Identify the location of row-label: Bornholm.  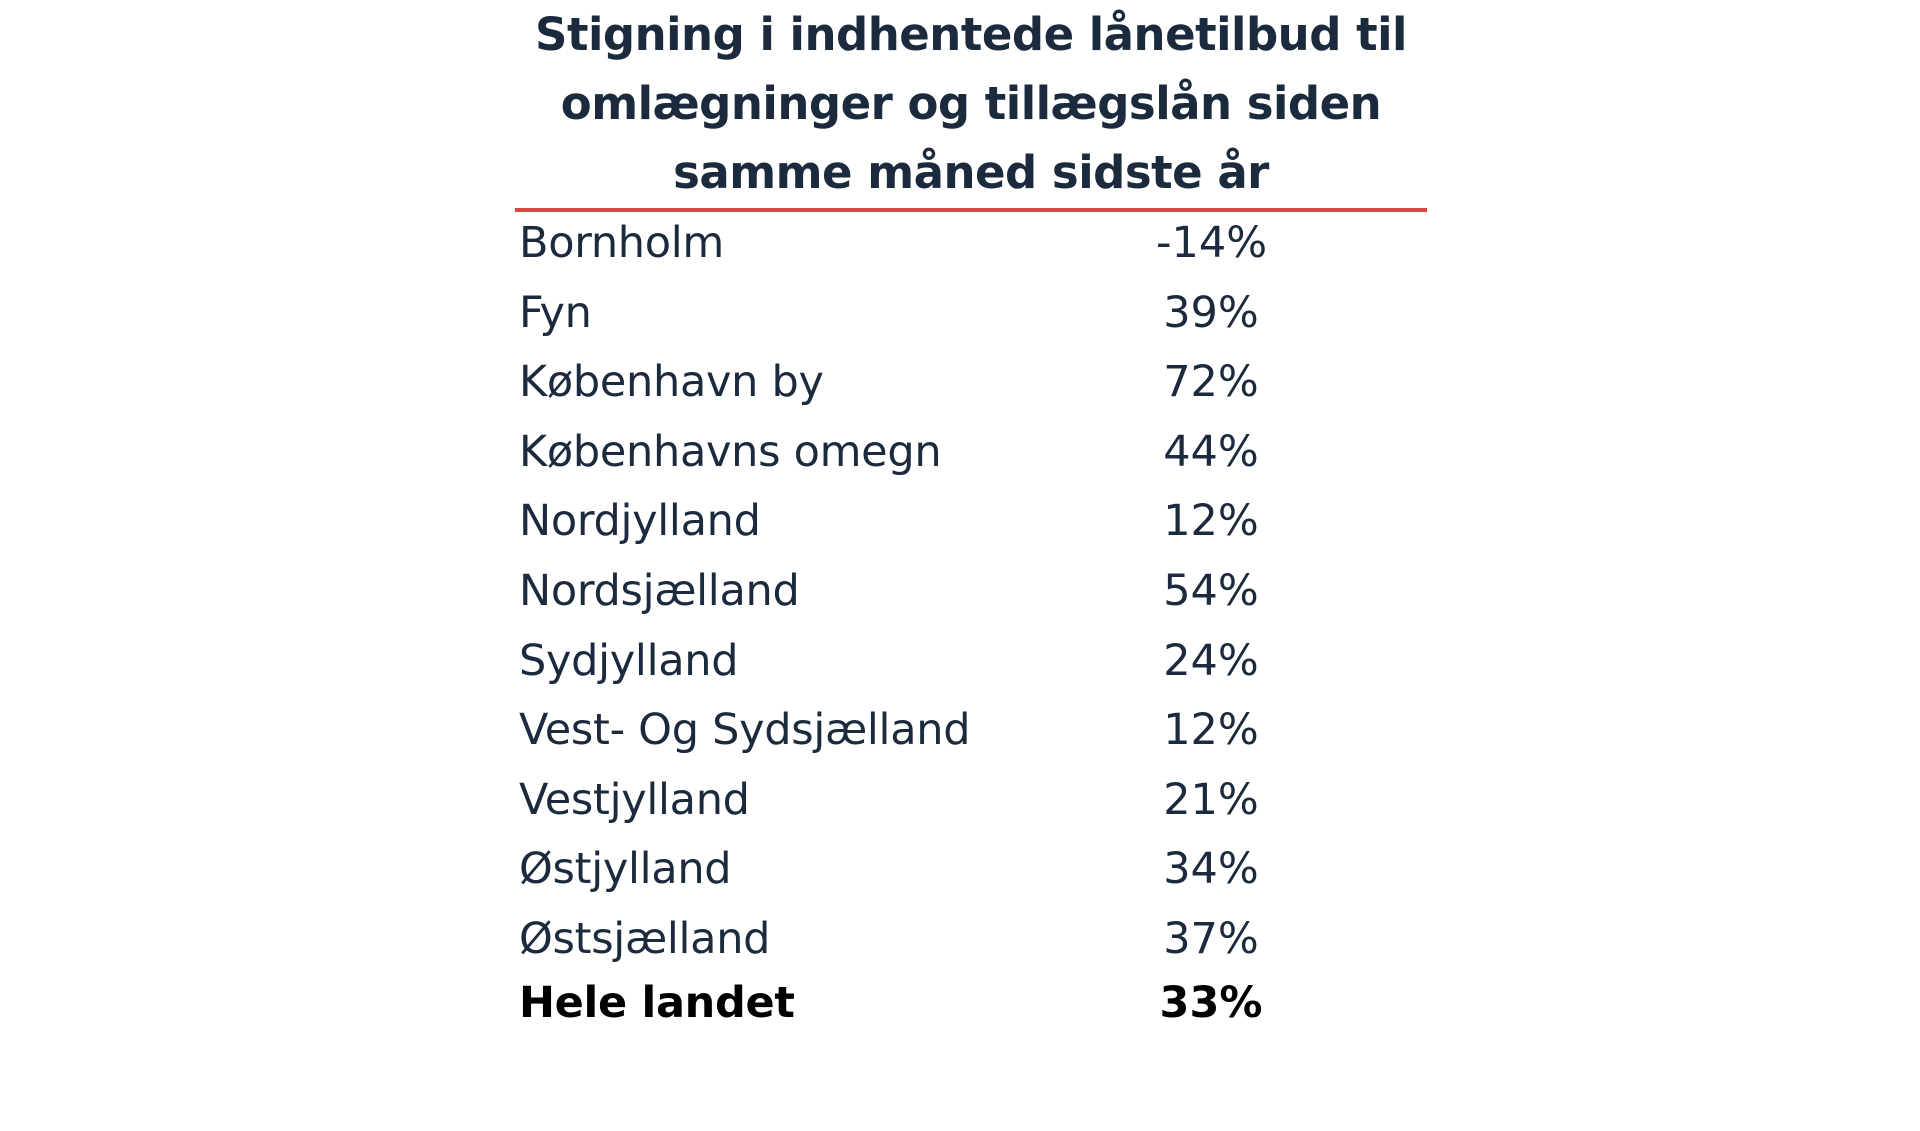
(621, 243).